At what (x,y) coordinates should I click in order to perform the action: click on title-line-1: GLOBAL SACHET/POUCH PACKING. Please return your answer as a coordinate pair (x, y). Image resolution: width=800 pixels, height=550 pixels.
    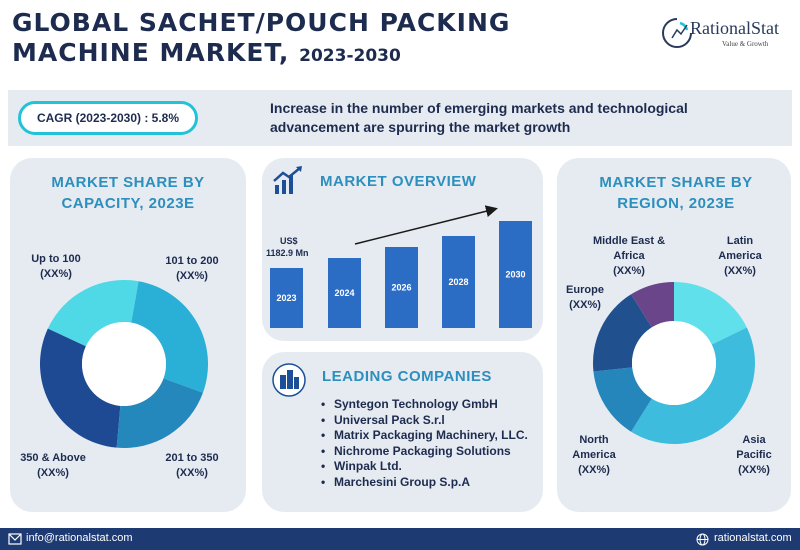
    Looking at the image, I should click on (261, 22).